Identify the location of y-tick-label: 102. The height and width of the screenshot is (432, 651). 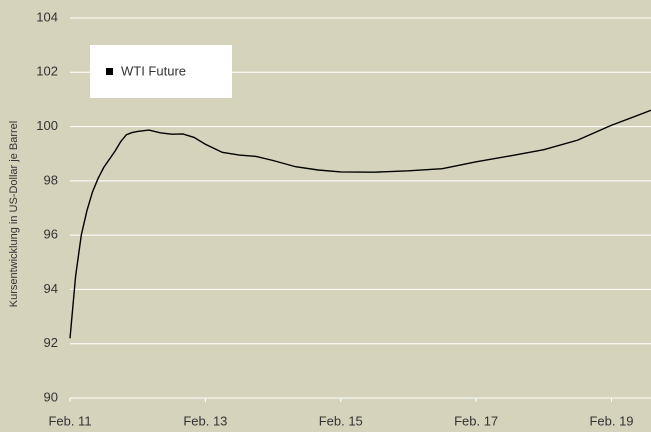
(47, 71).